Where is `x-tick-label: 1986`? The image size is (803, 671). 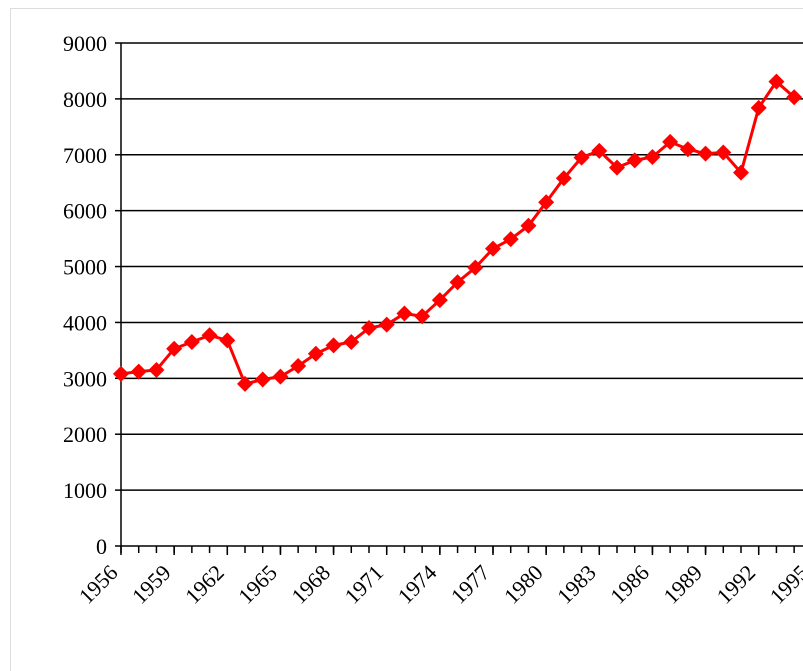
x-tick-label: 1986 is located at coordinates (629, 584).